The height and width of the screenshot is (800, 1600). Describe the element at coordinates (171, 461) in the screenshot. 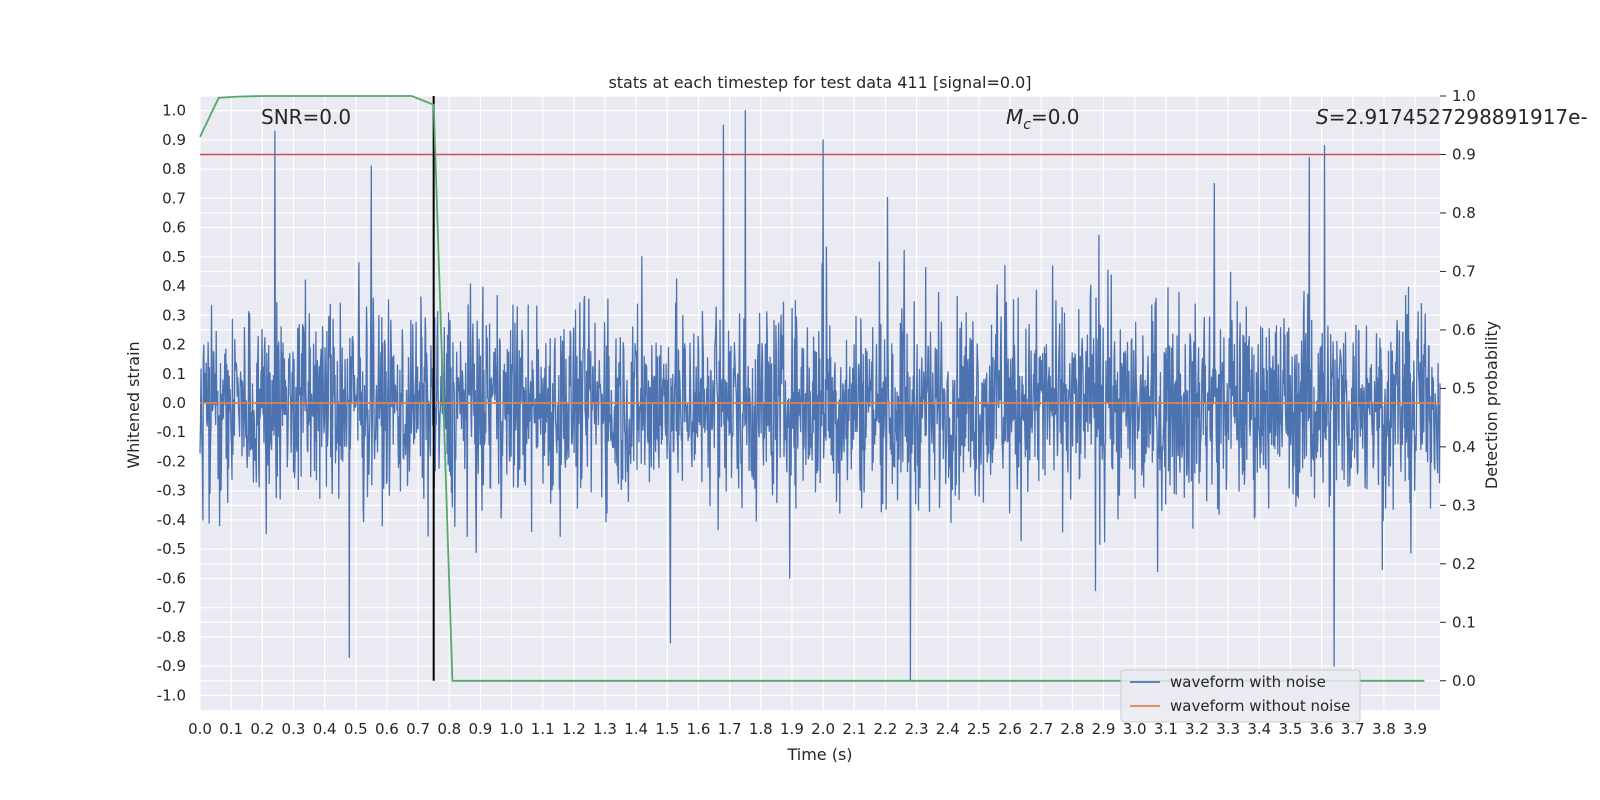

I see `y-tick-label: -0.2` at that location.